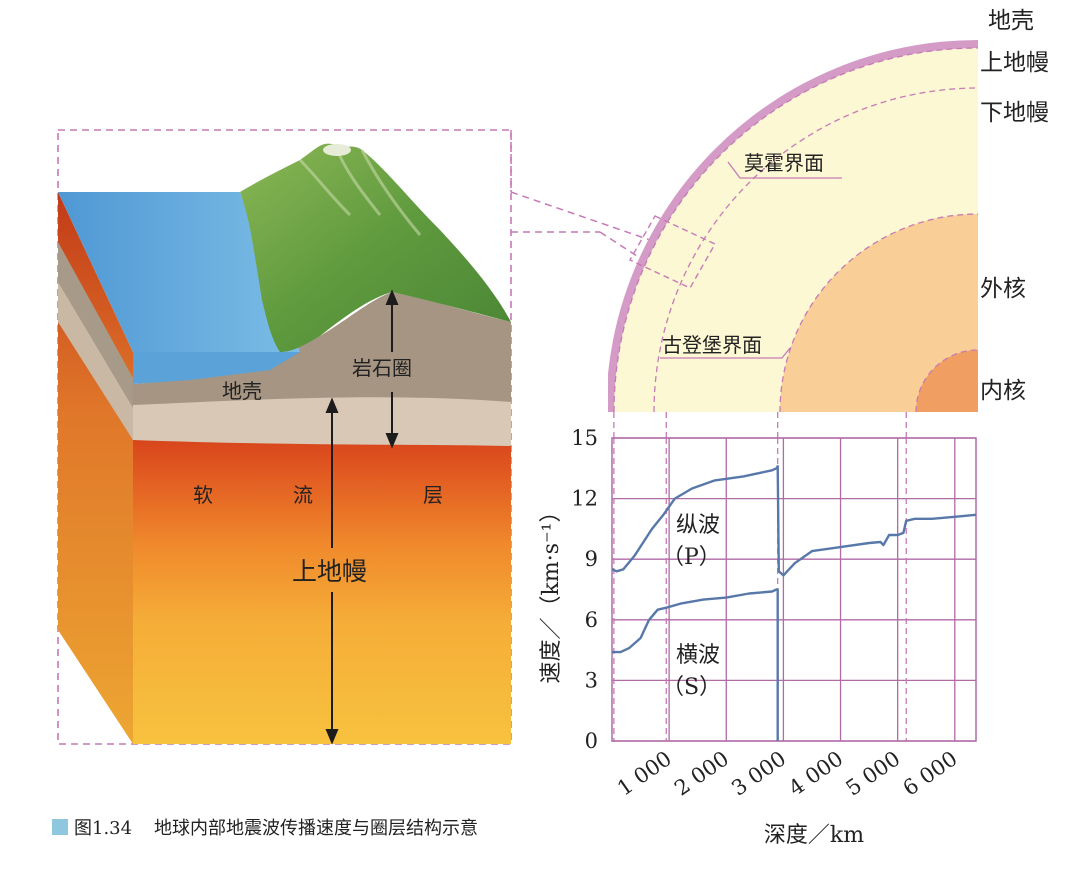  I want to click on gutenberg-boundary, so click(879, 312).